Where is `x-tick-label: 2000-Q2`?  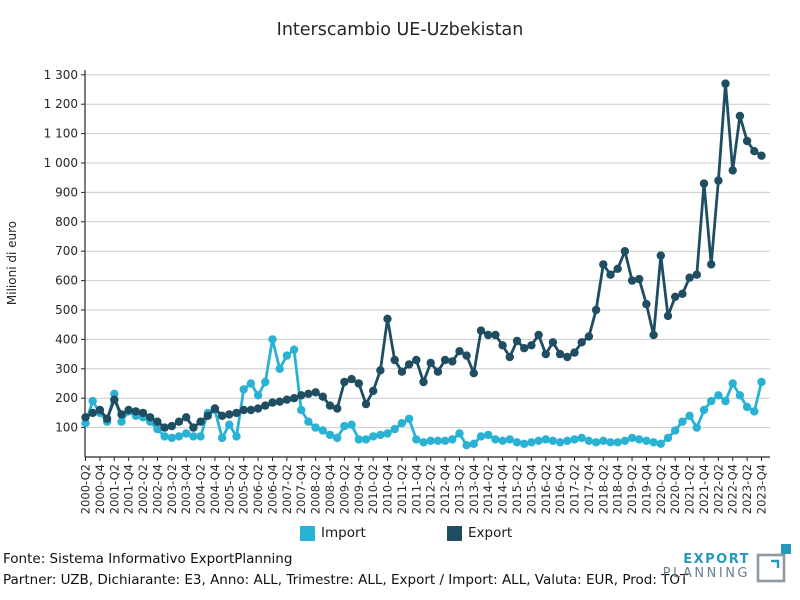
x-tick-label: 2000-Q2 is located at coordinates (86, 489).